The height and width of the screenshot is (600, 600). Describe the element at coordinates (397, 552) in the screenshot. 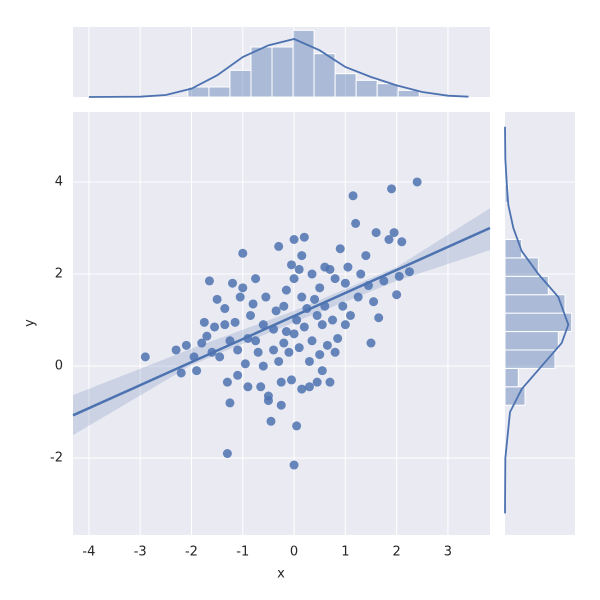

I see `x-tick-label: 2` at that location.